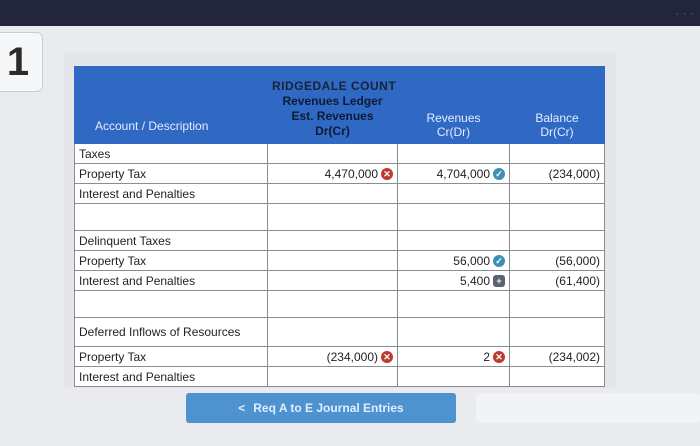 This screenshot has width=700, height=446. I want to click on table-row: Delinquent Taxes, so click(339, 240).